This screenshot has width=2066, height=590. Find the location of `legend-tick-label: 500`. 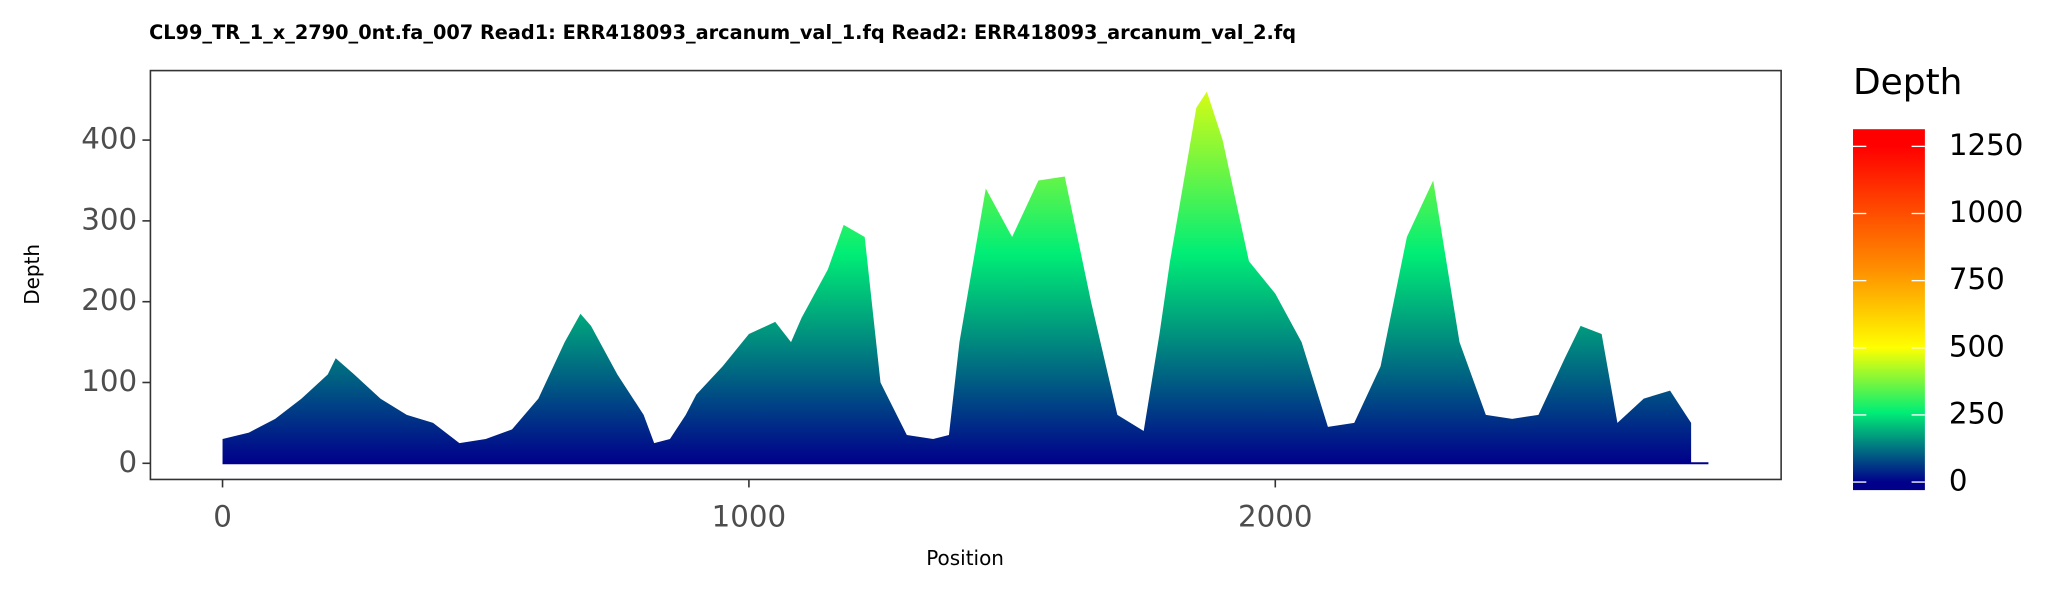

legend-tick-label: 500 is located at coordinates (1977, 346).